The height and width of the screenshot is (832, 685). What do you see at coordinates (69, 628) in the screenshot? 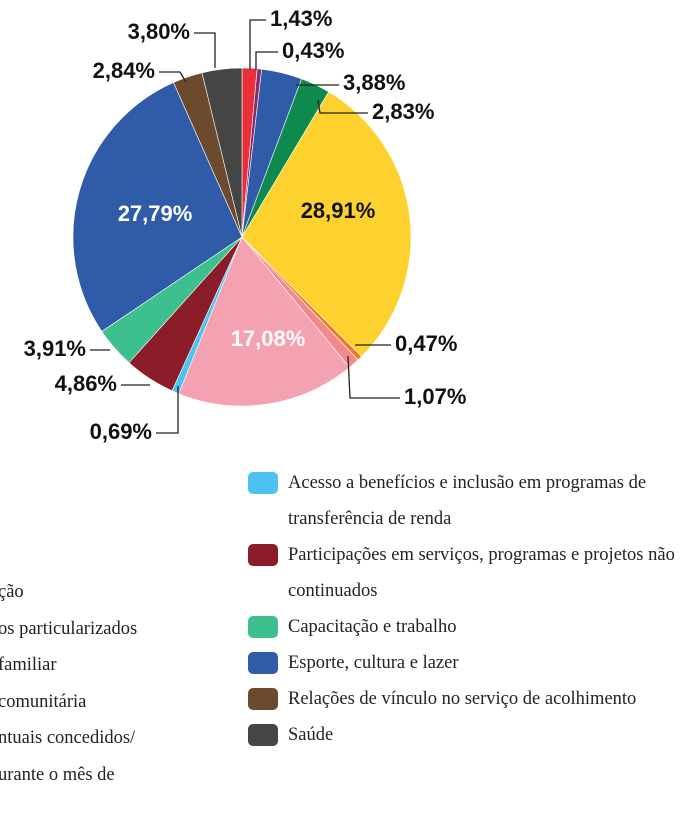
I see `legend-label-fragment: os particularizados` at bounding box center [69, 628].